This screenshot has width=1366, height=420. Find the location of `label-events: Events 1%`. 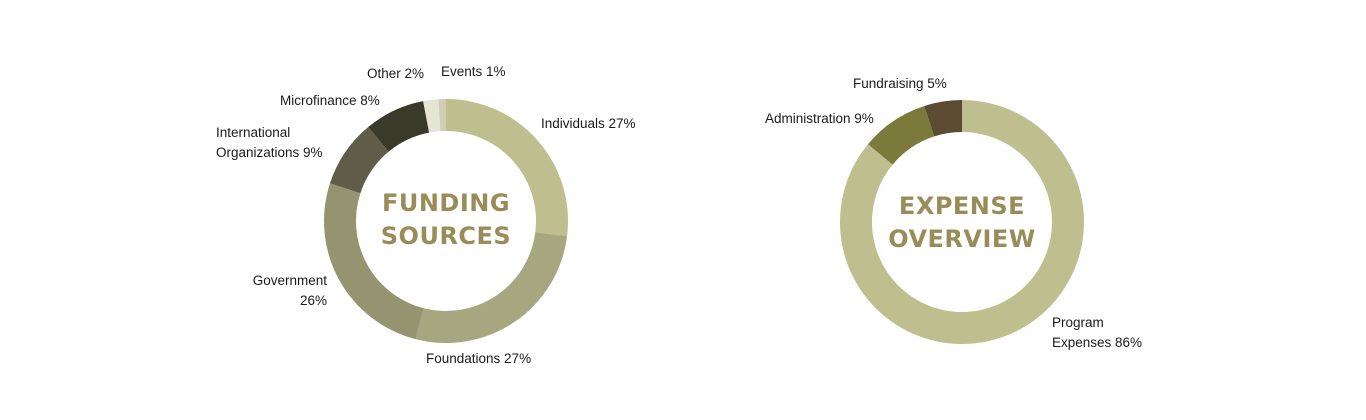

label-events: Events 1% is located at coordinates (473, 71).